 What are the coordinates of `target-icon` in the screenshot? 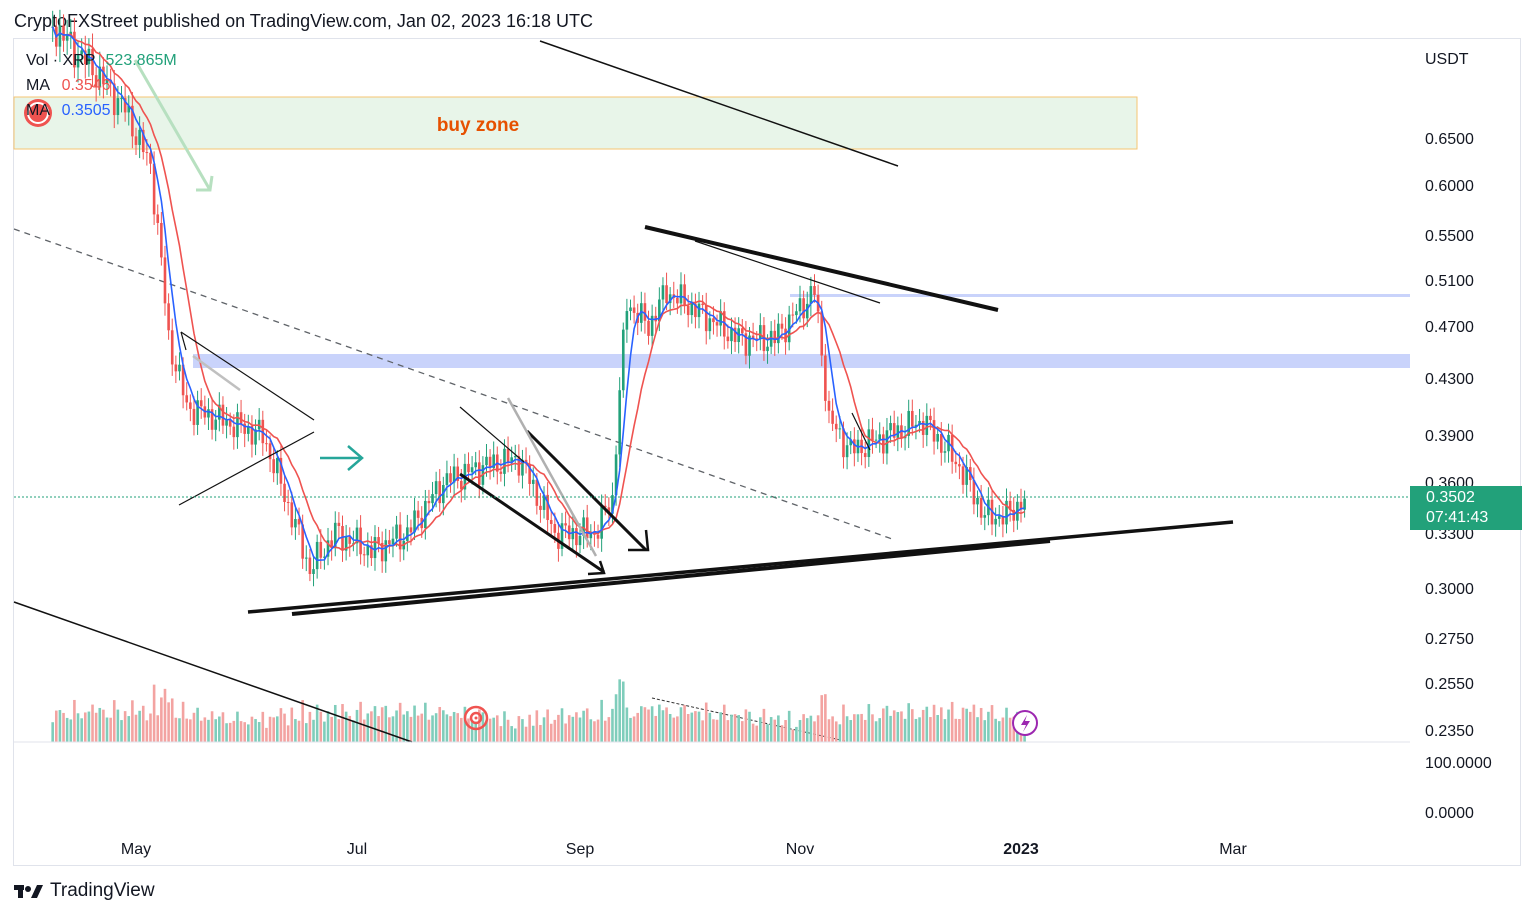 It's located at (476, 718).